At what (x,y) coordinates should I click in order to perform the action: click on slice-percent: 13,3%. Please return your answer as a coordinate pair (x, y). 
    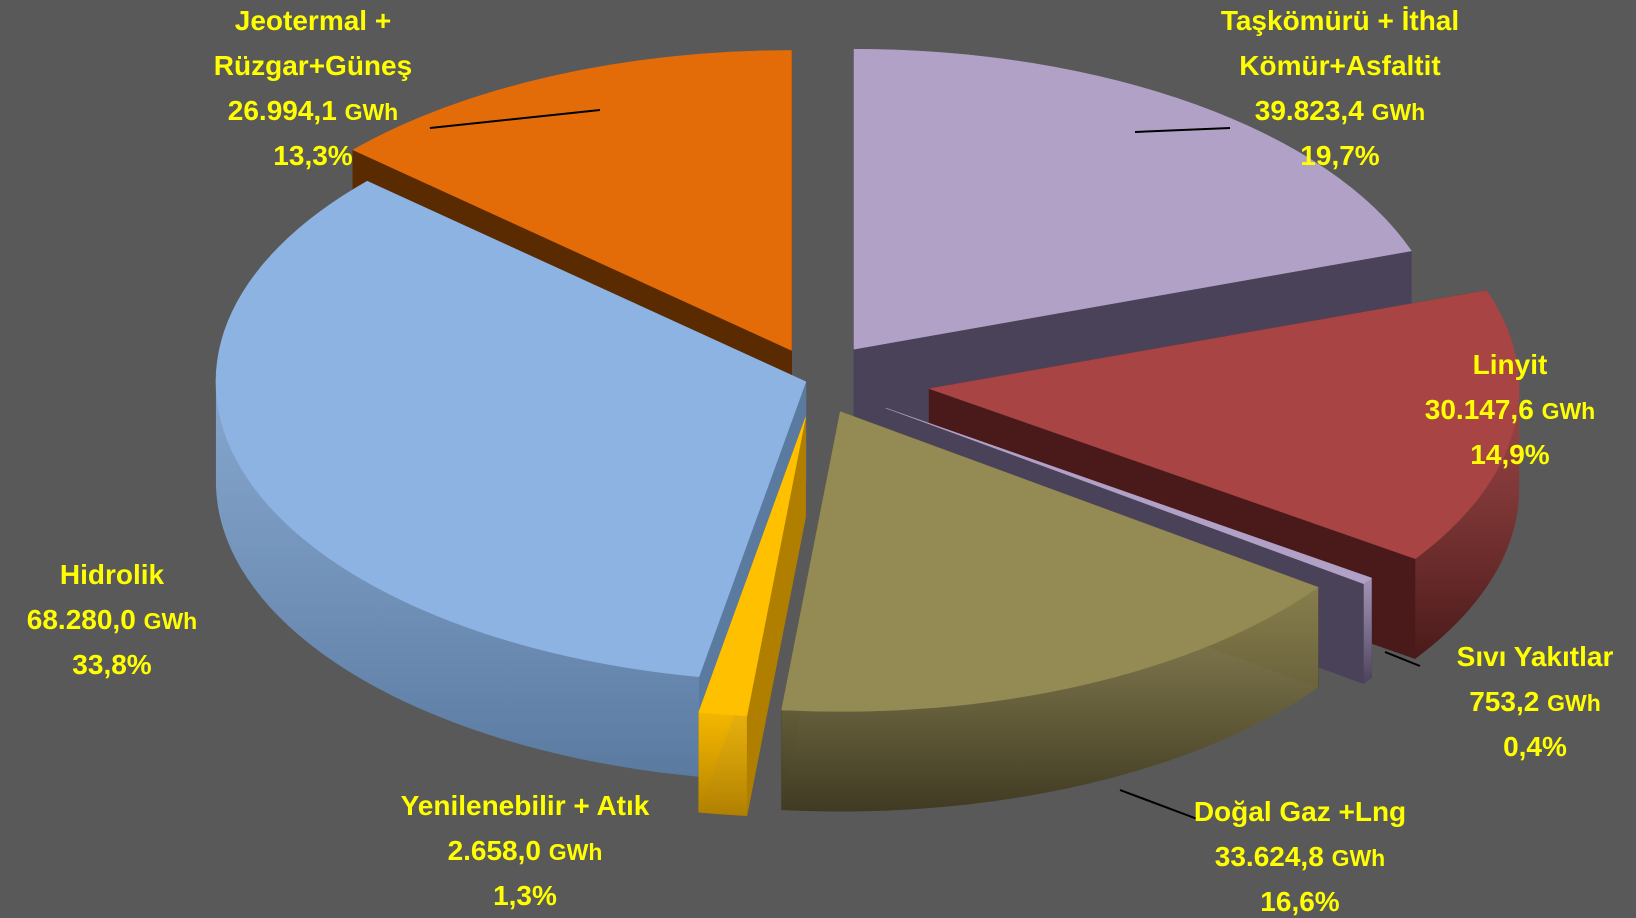
    Looking at the image, I should click on (312, 155).